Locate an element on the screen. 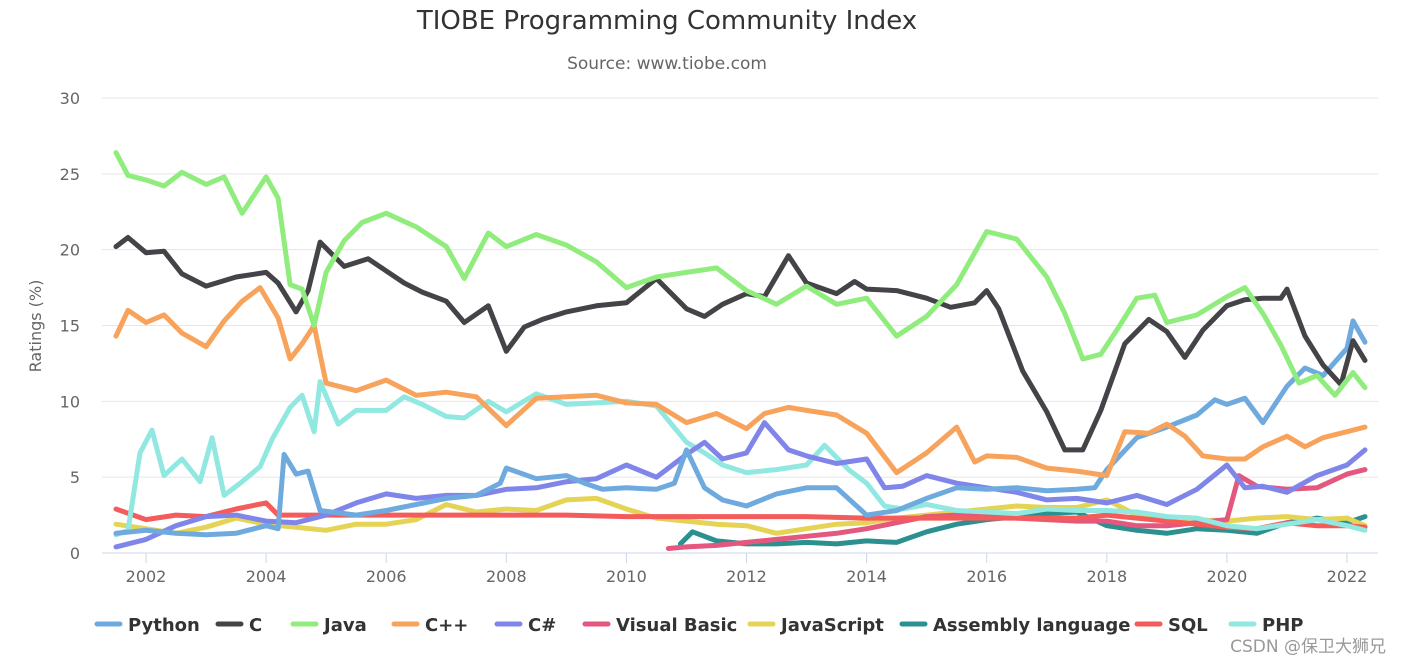 The width and height of the screenshot is (1404, 665). legend-label: JavaScript is located at coordinates (831, 625).